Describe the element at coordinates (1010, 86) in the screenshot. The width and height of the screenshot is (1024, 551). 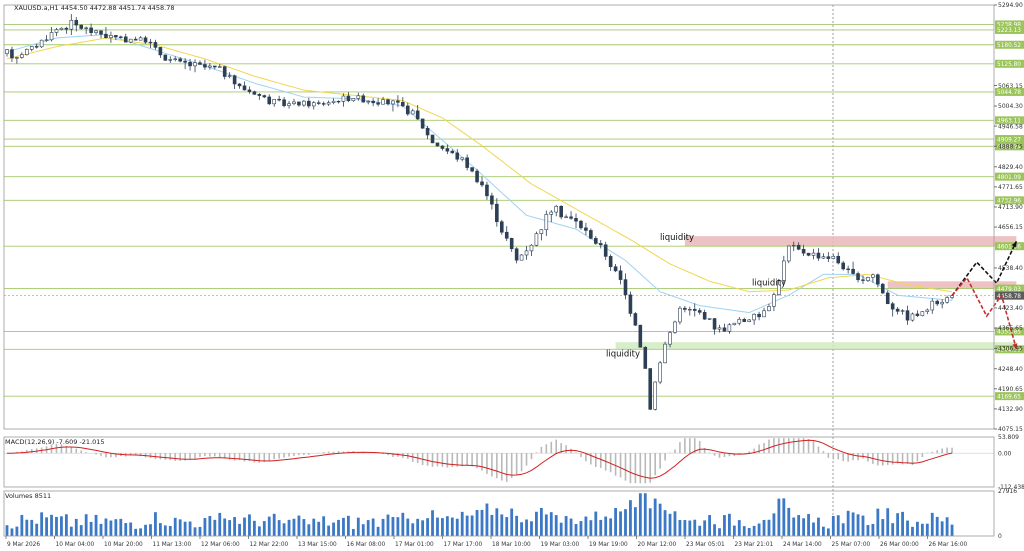
I see `price-tick-label: 5063.15` at that location.